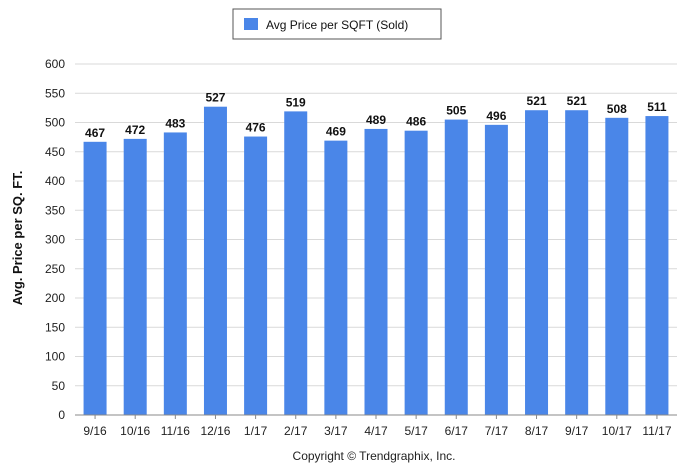  What do you see at coordinates (537, 431) in the screenshot?
I see `x-tick-label: 8/17` at bounding box center [537, 431].